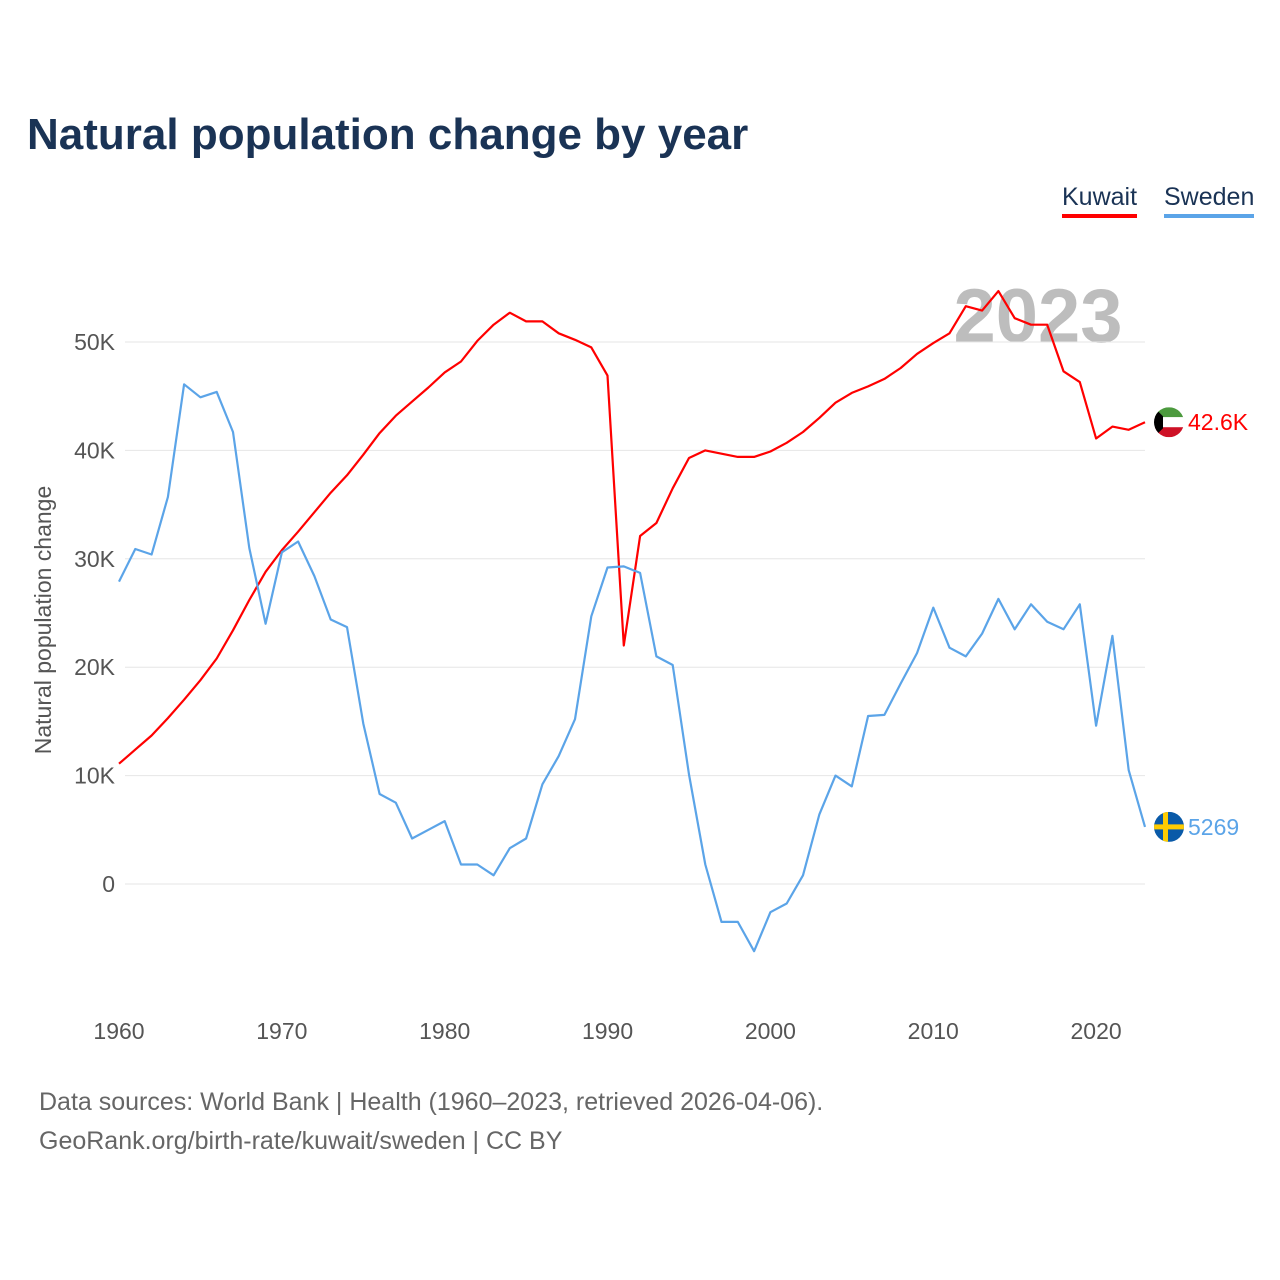  Describe the element at coordinates (770, 1031) in the screenshot. I see `x-tick-label: 2000` at that location.